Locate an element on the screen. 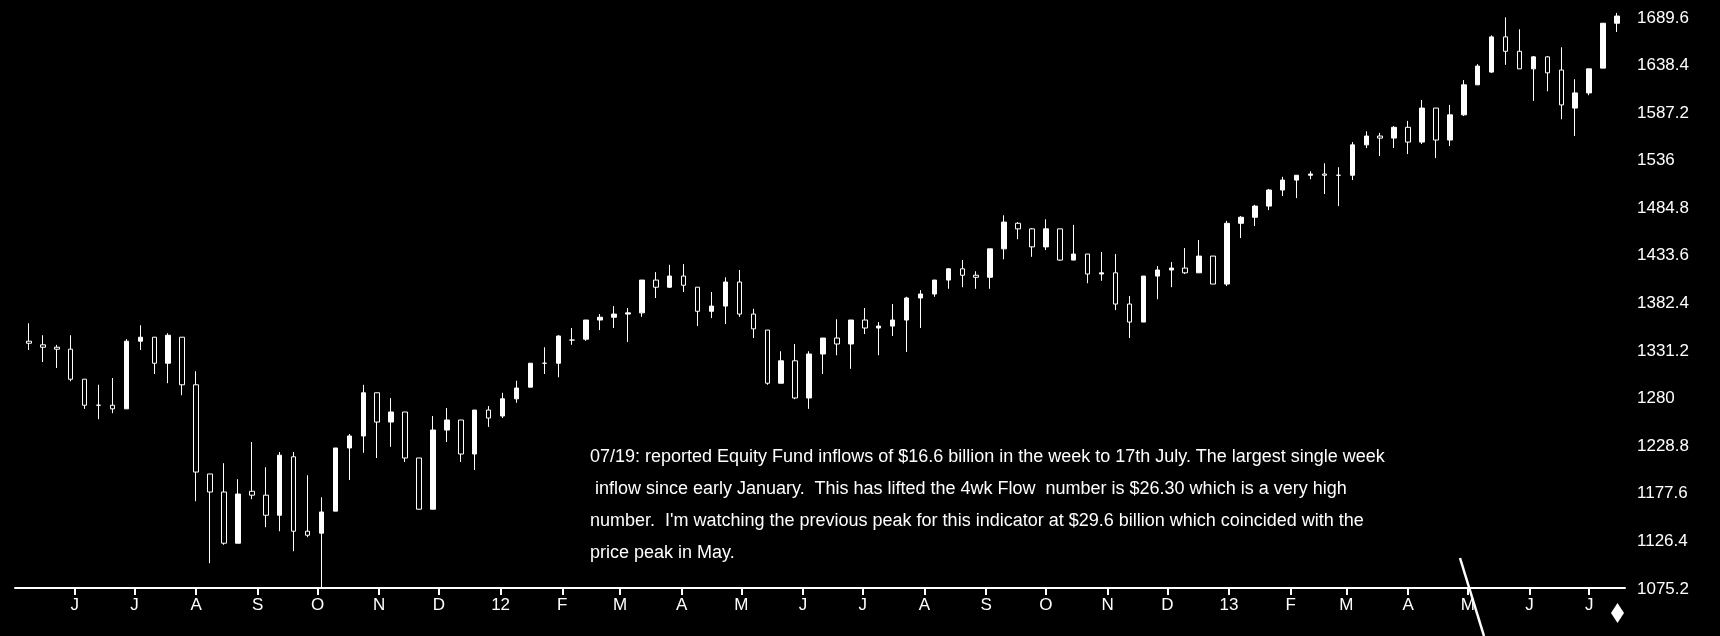  y-tick-label: 1228.8 is located at coordinates (1663, 445).